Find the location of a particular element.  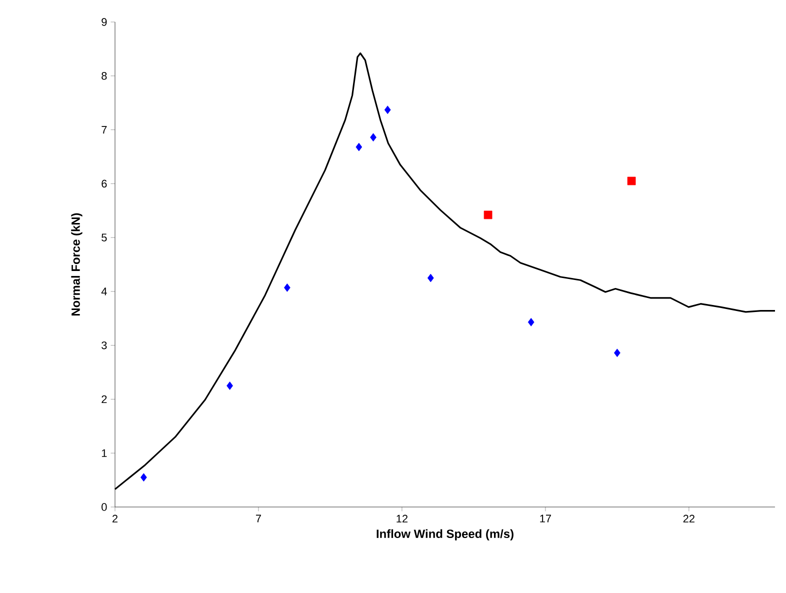

y-tick-label: 0 is located at coordinates (104, 507).